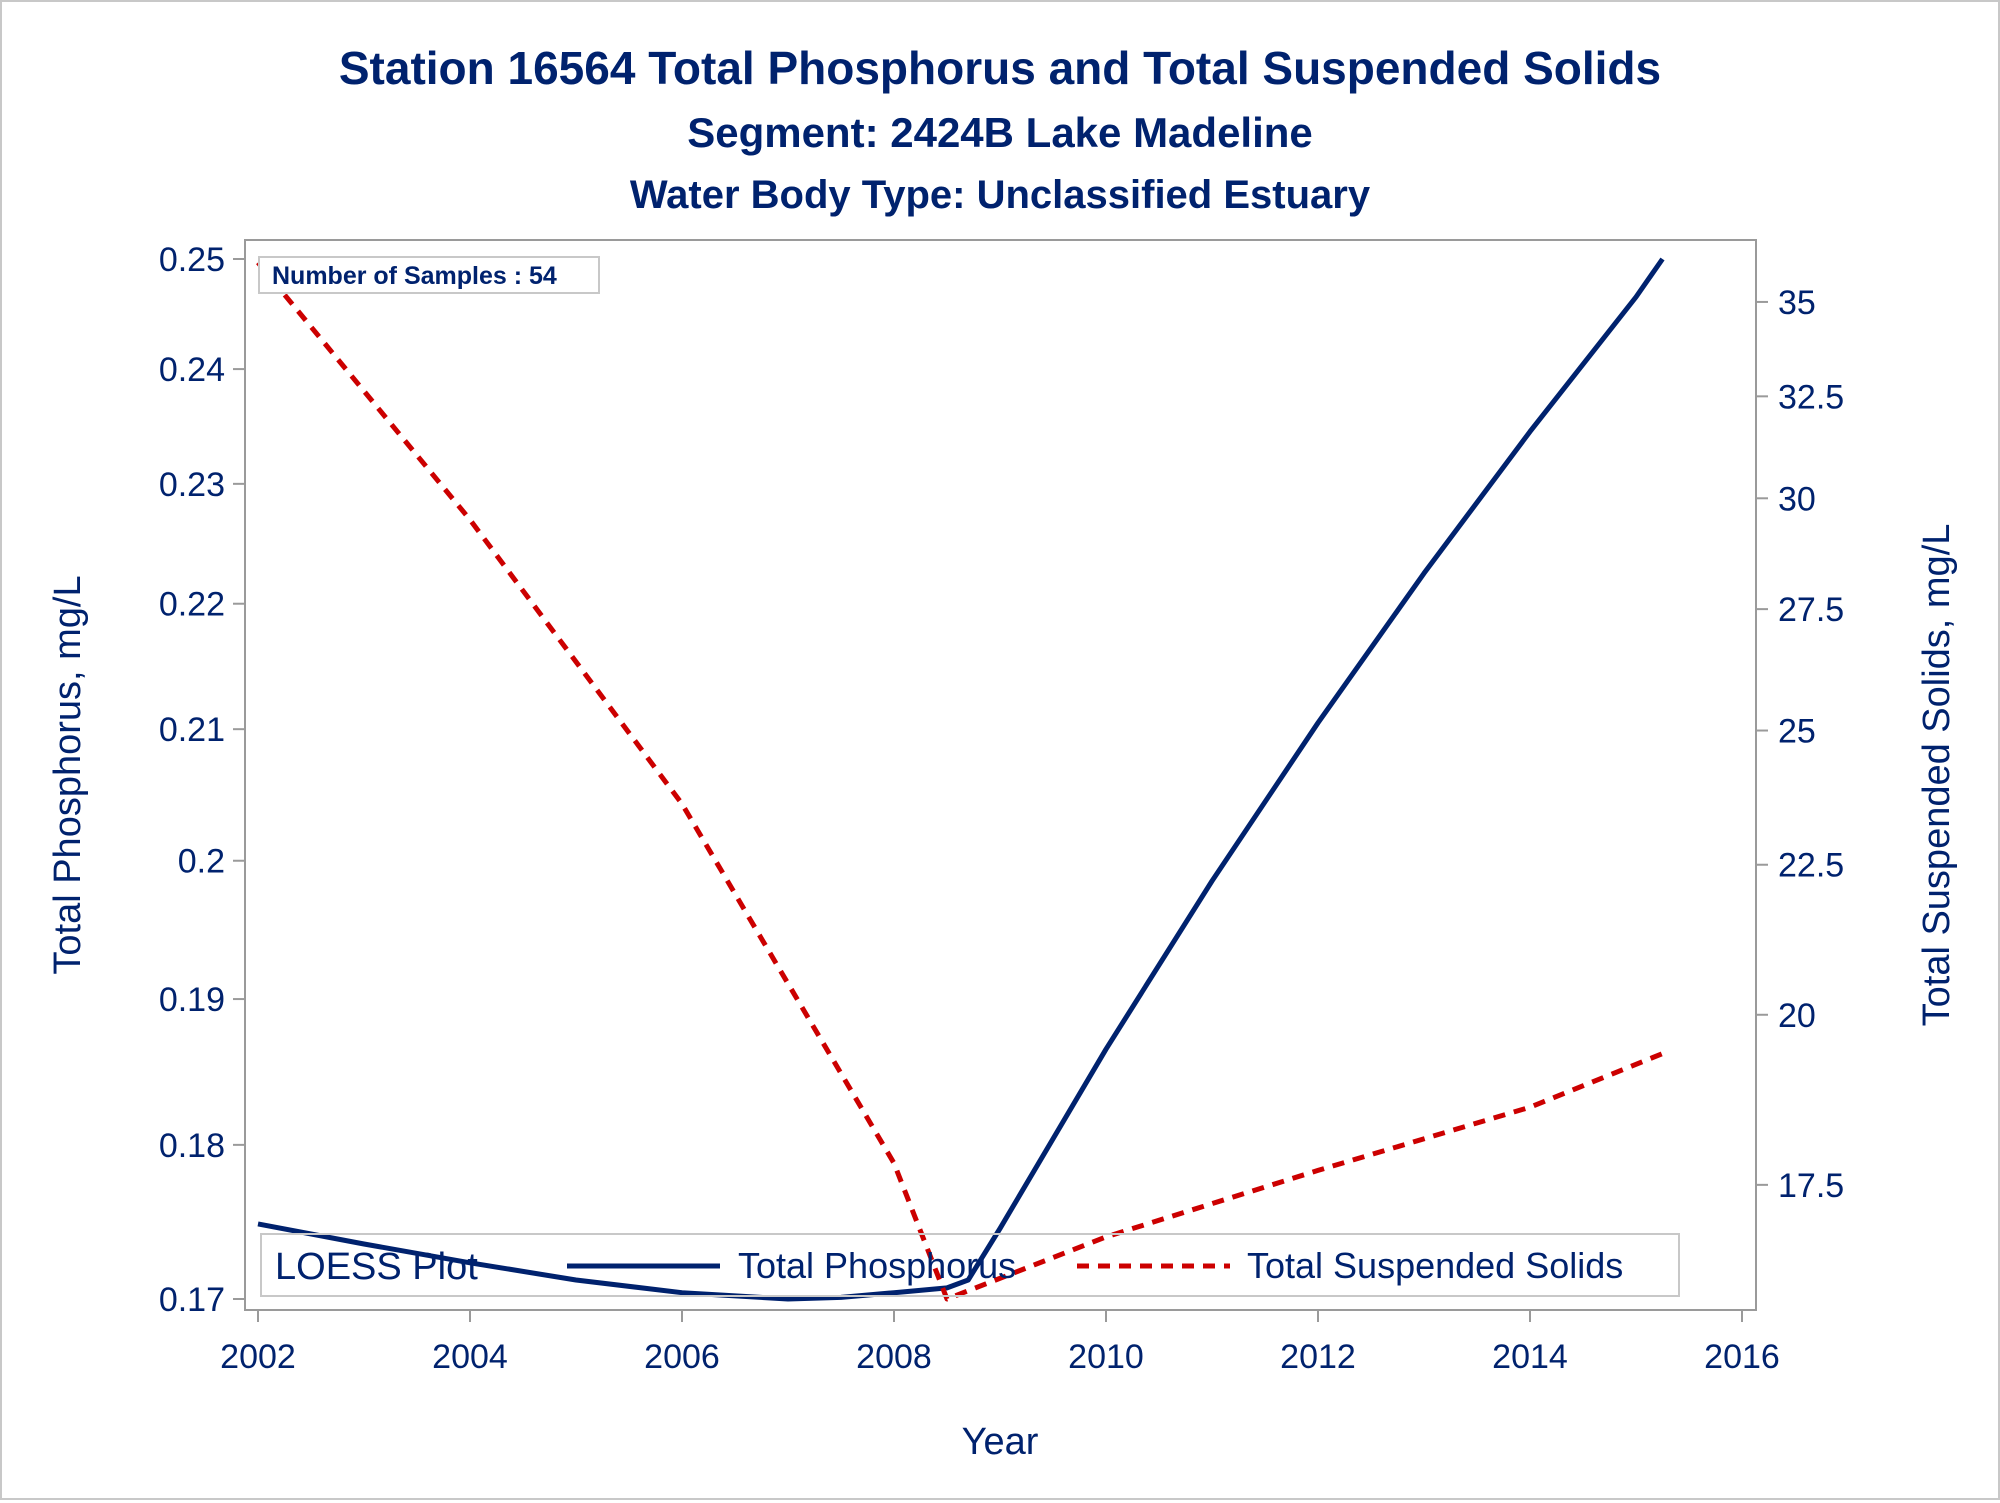 The image size is (2000, 1503). I want to click on legend-box, so click(970, 1265).